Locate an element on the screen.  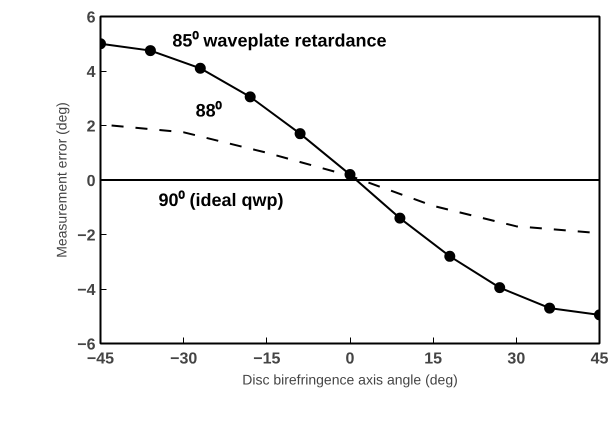
x-tick-label: −45 is located at coordinates (100, 359).